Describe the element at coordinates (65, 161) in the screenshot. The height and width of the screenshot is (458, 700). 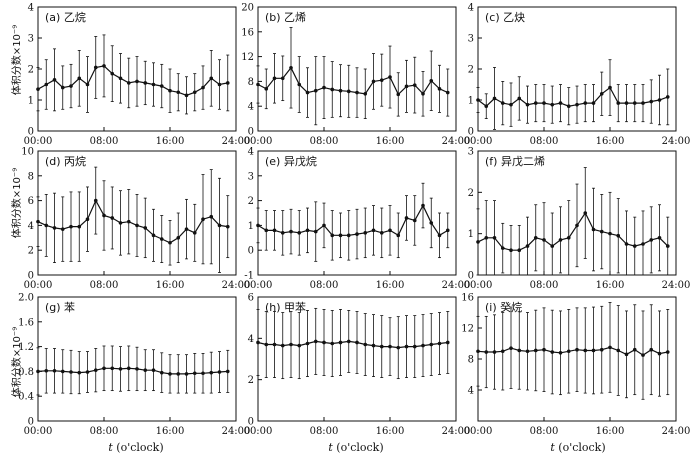
I see `panel-title: (d) 丙烷` at that location.